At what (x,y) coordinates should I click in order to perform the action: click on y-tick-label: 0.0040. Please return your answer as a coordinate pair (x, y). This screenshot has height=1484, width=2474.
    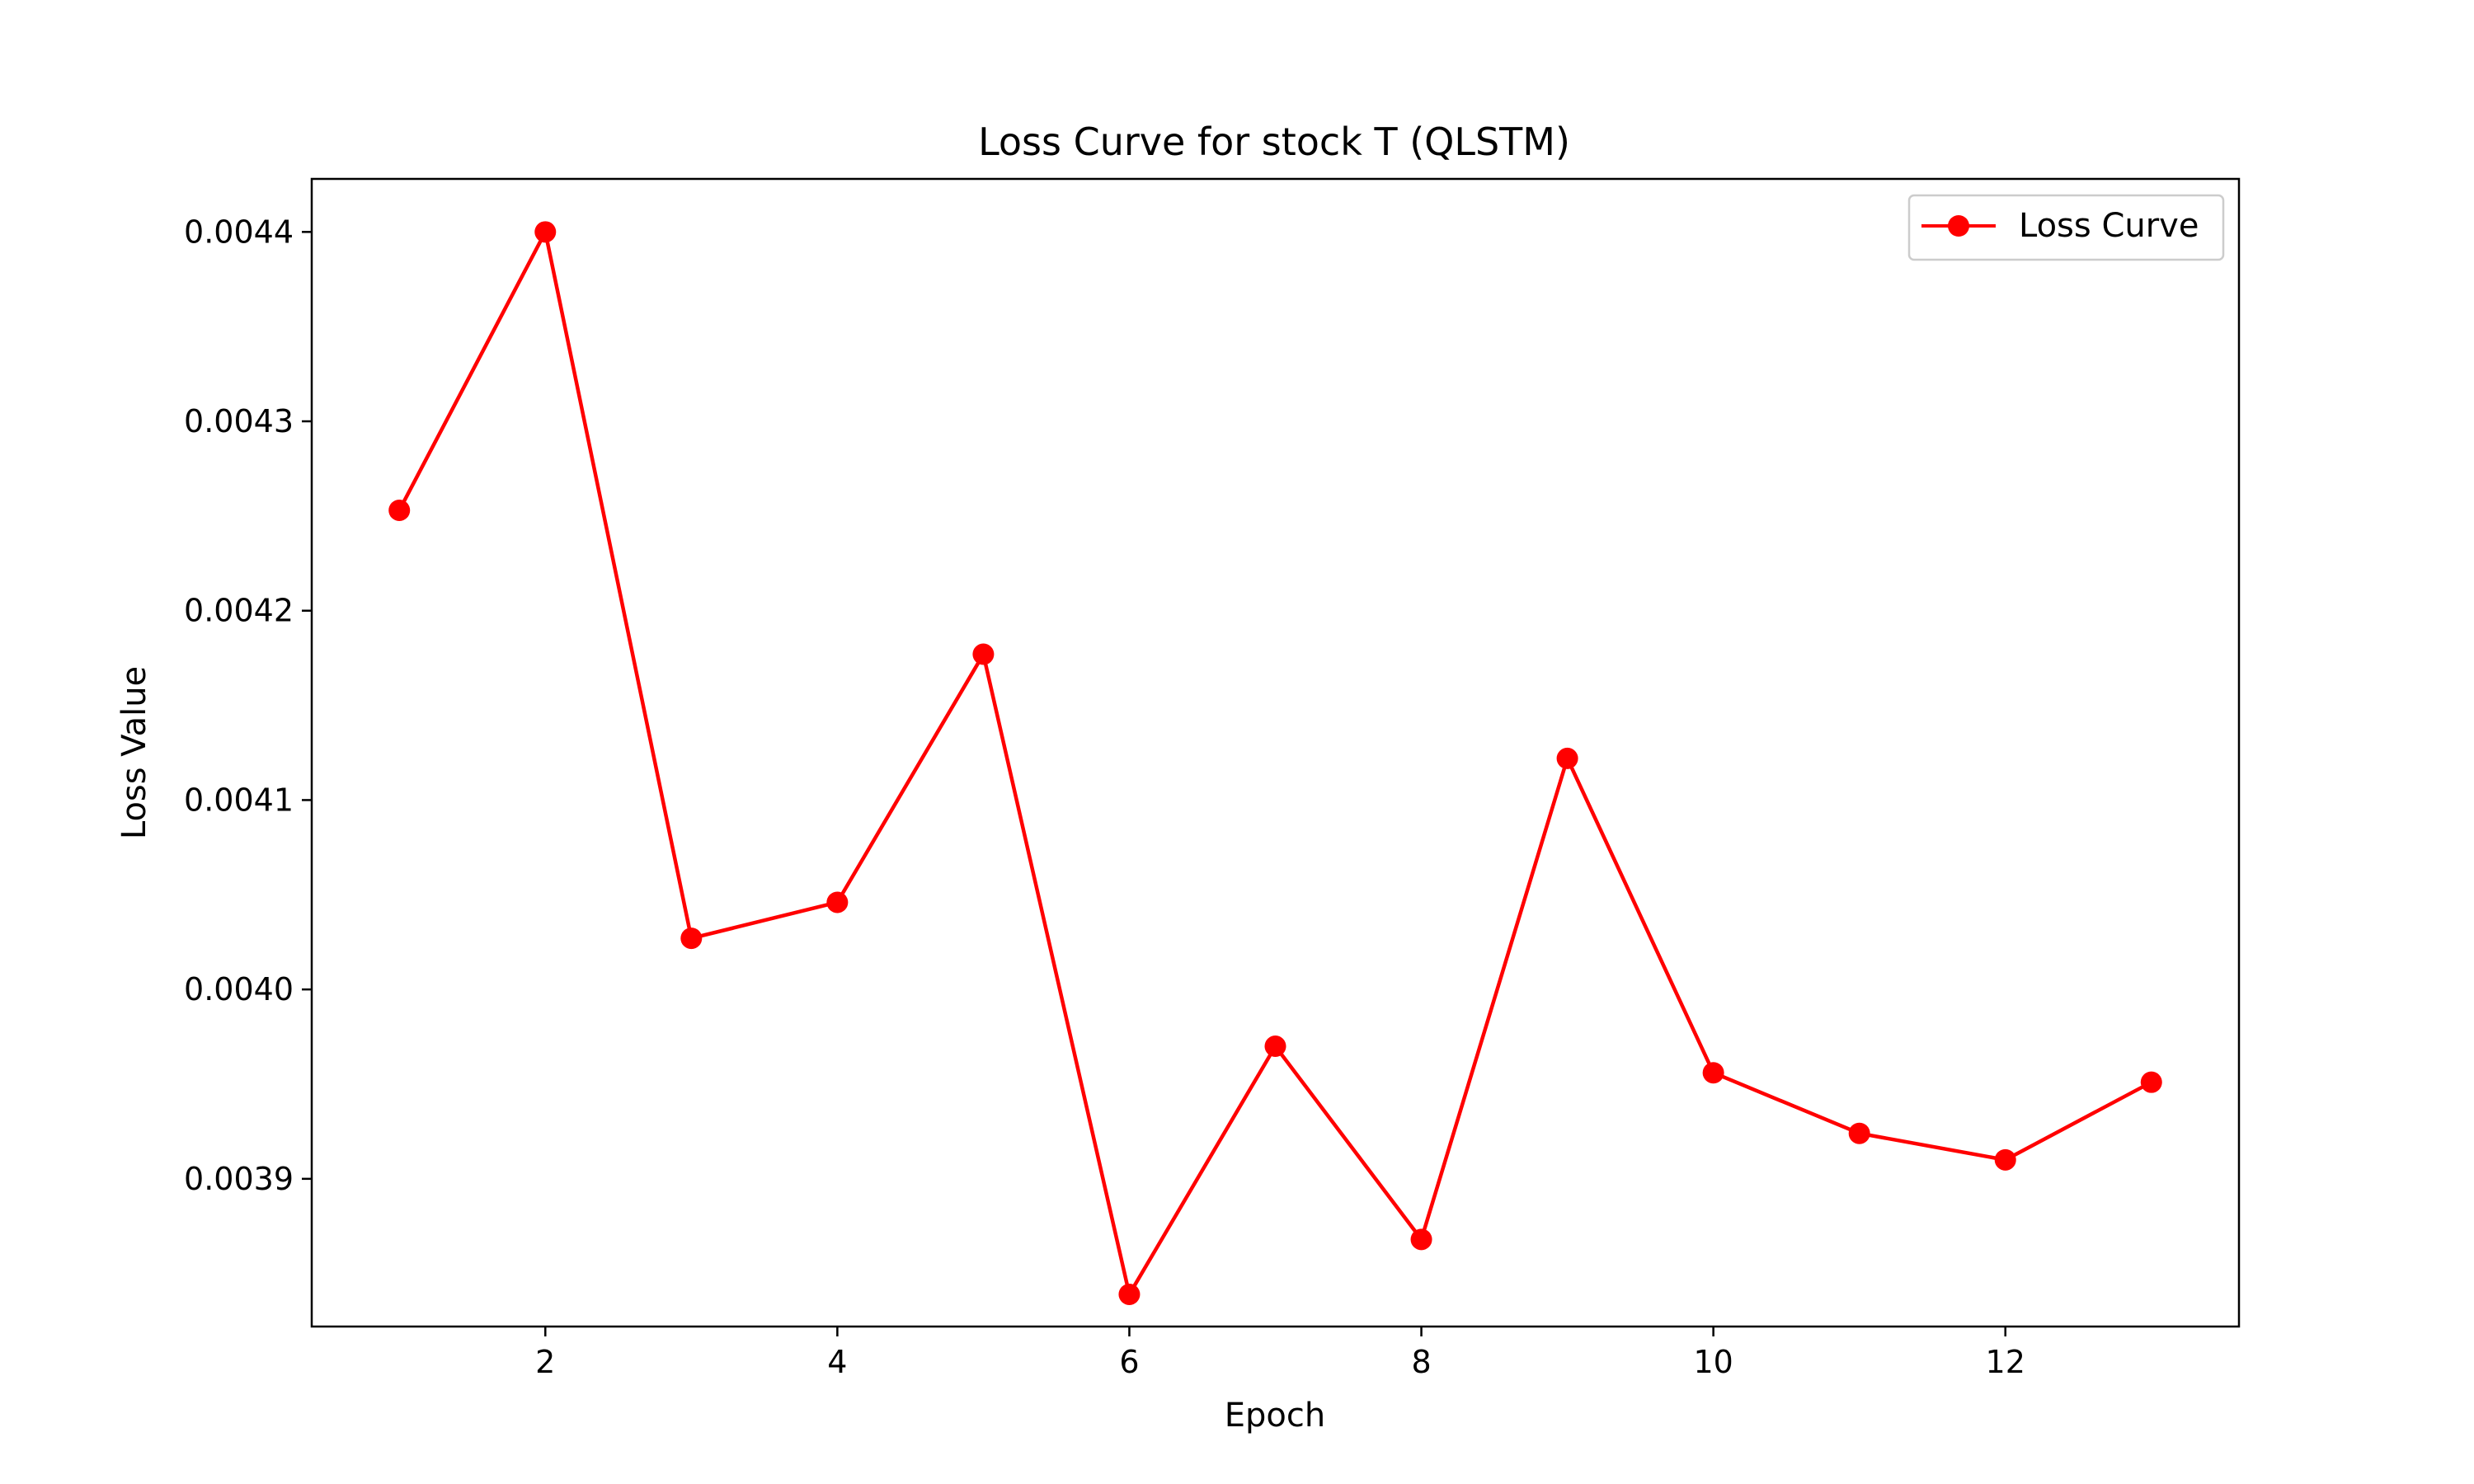
    Looking at the image, I should click on (239, 989).